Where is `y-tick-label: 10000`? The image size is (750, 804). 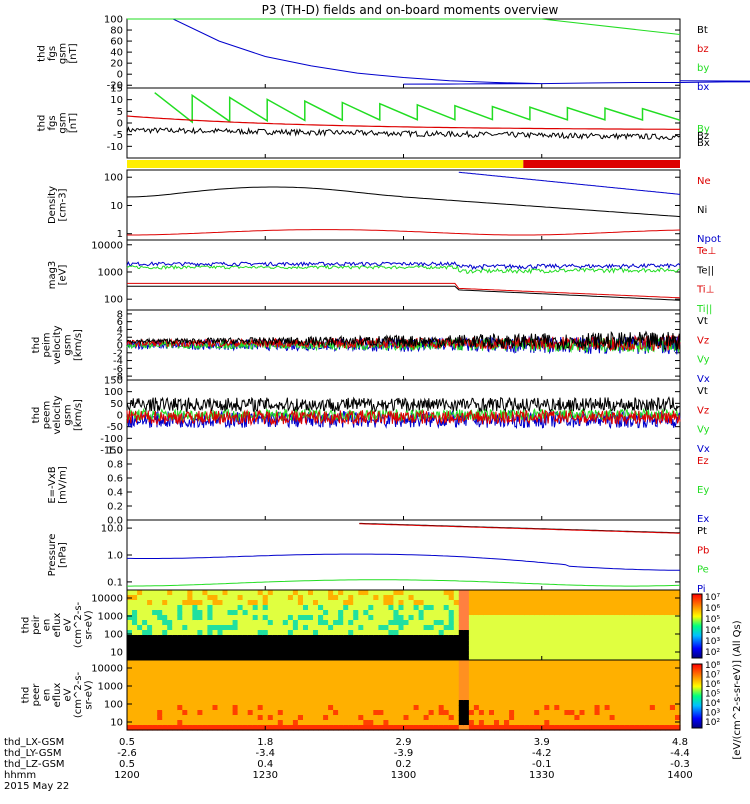 y-tick-label: 10000 is located at coordinates (107, 245).